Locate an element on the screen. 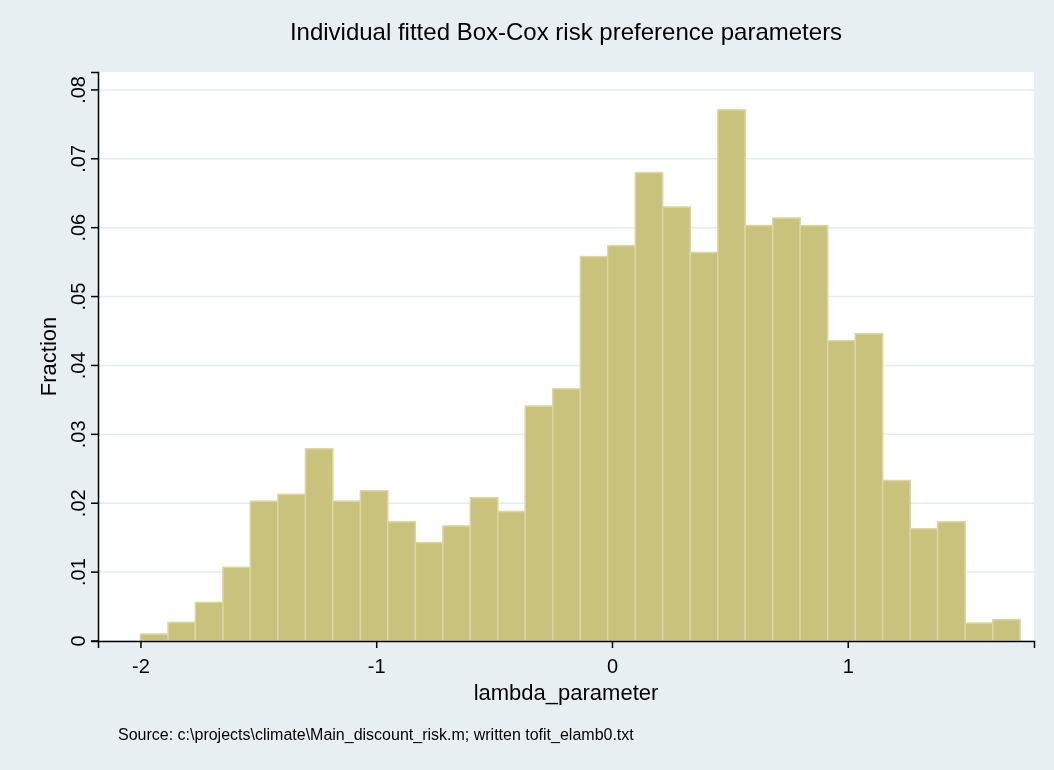 This screenshot has height=770, width=1054. source-note: Source: c:\projects\climate\Main_discount_risk.m; written tofit_elamb0.txt is located at coordinates (376, 735).